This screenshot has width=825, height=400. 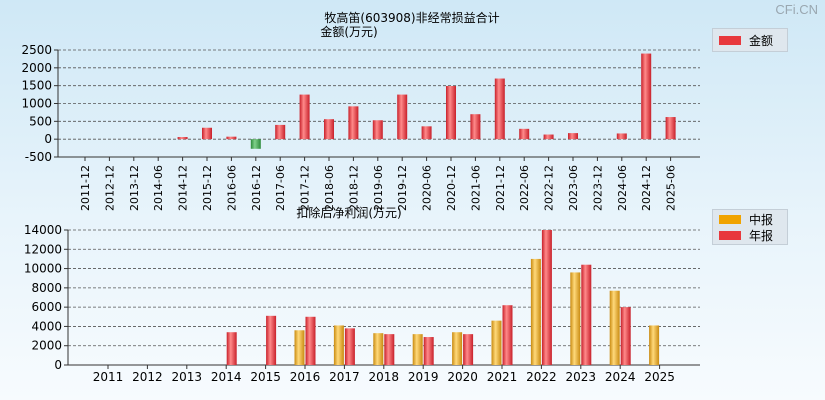 What do you see at coordinates (475, 188) in the screenshot?
I see `x-tick-label: 2021-06` at bounding box center [475, 188].